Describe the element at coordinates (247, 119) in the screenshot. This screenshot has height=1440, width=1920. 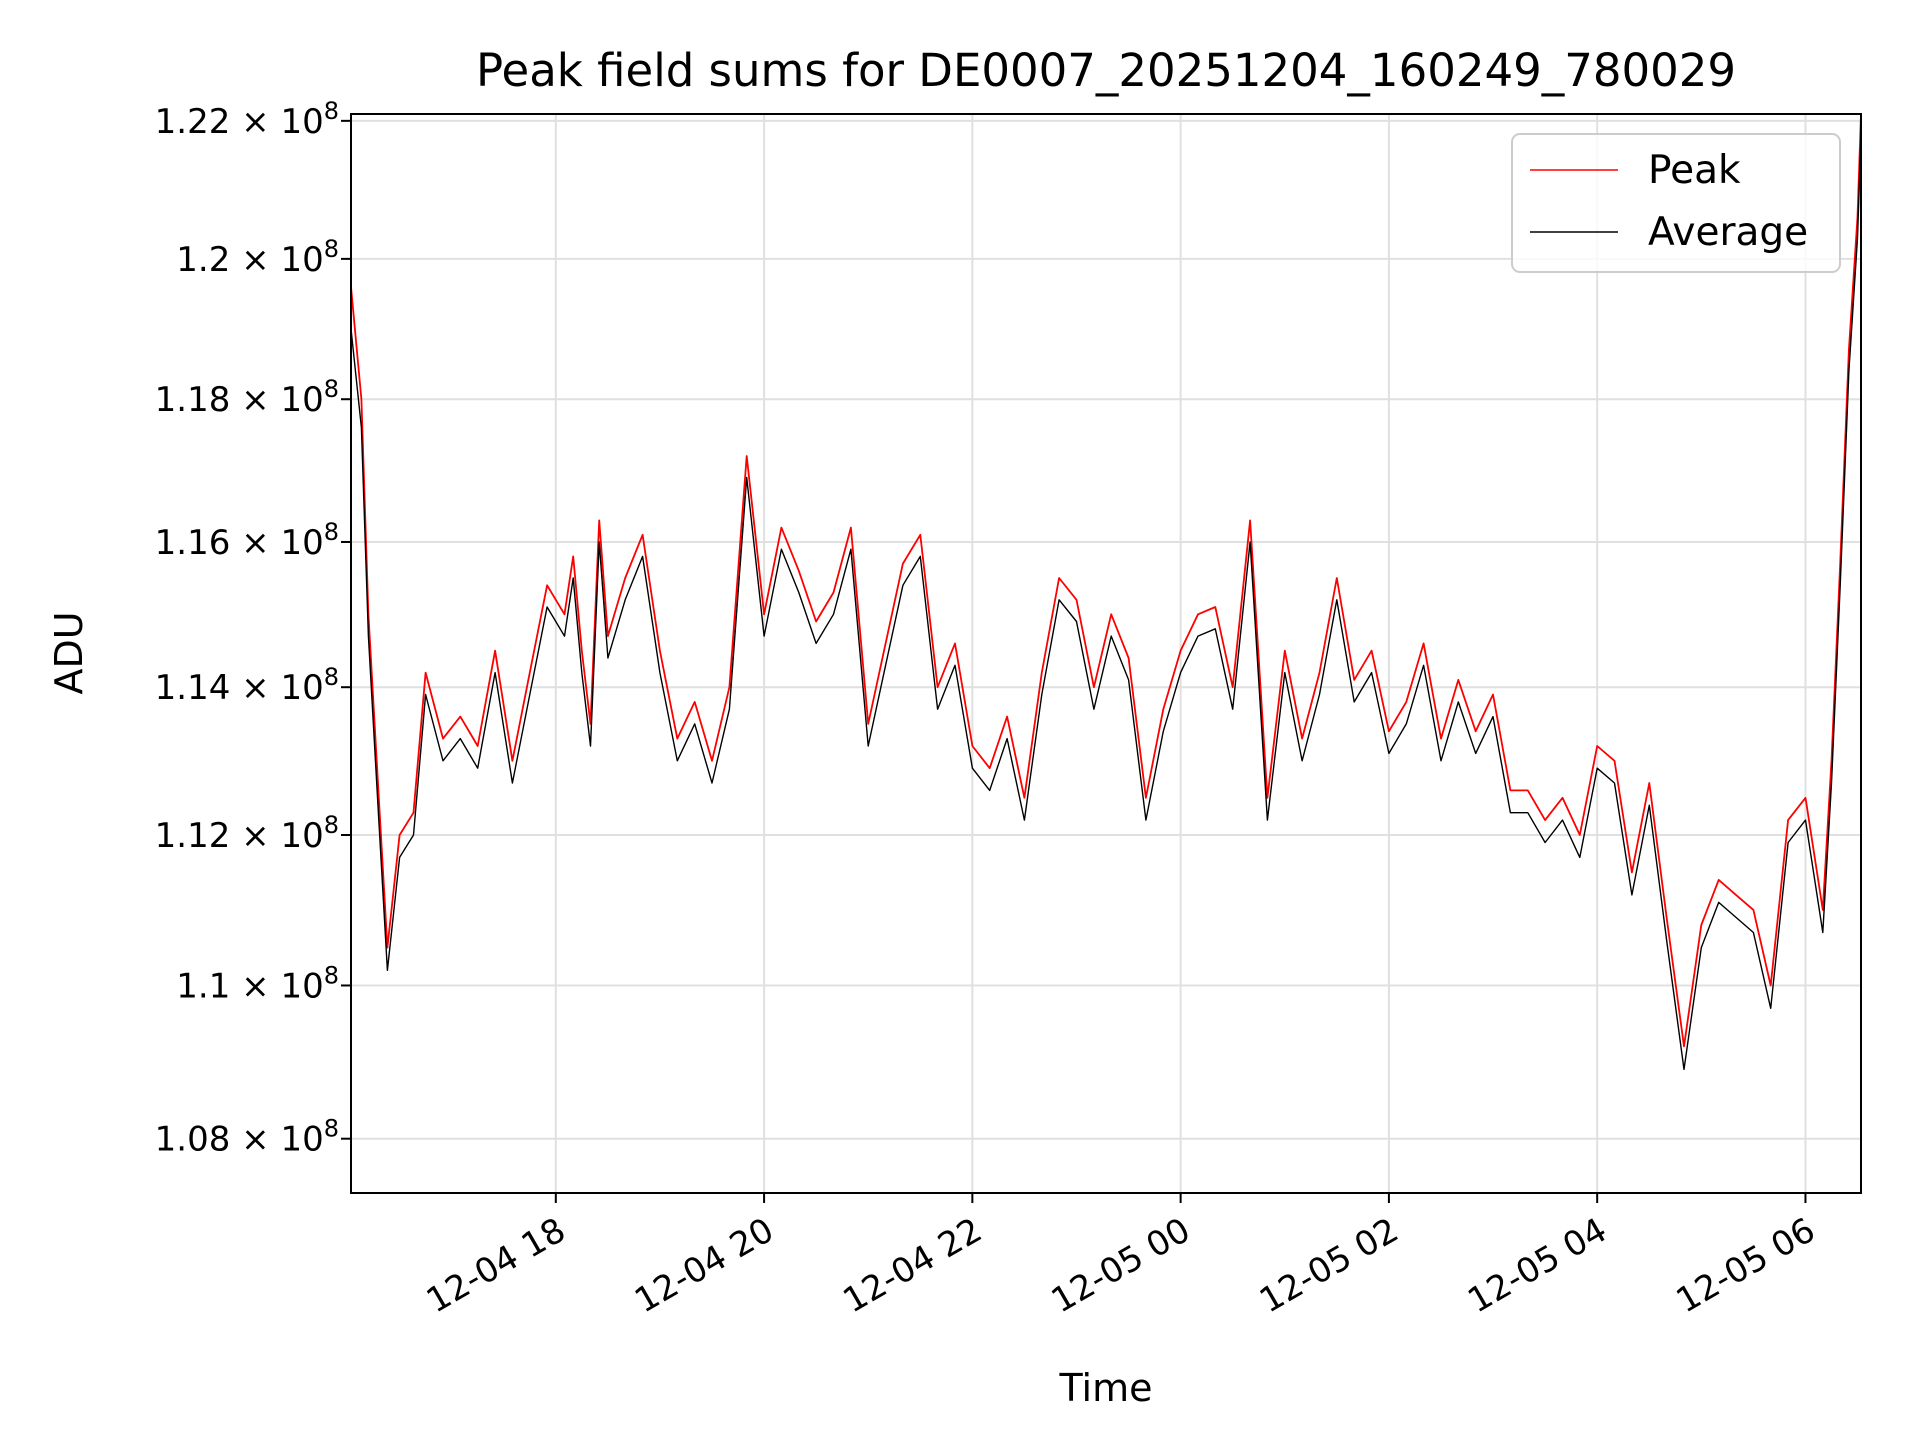
I see `y-tick-label: 1.22 × 108` at that location.